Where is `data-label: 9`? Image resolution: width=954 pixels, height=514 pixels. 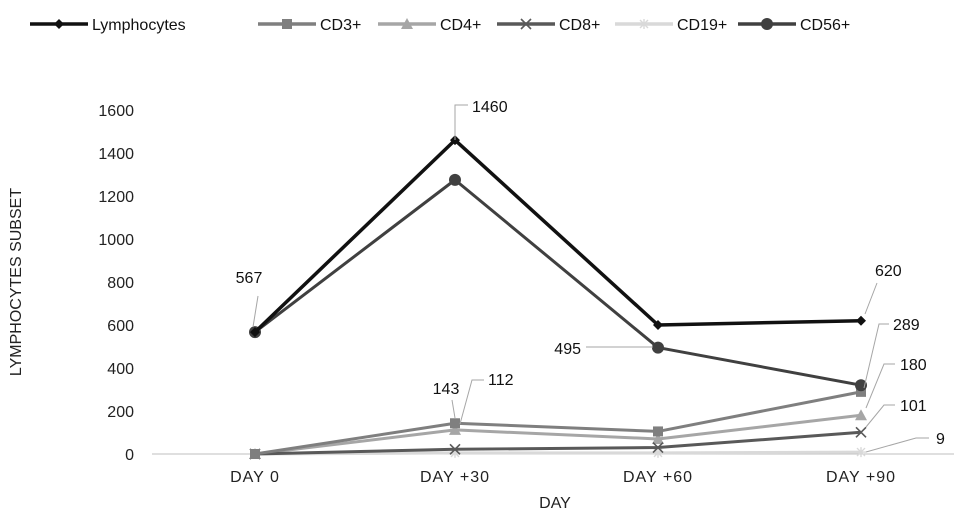 data-label: 9 is located at coordinates (905, 442).